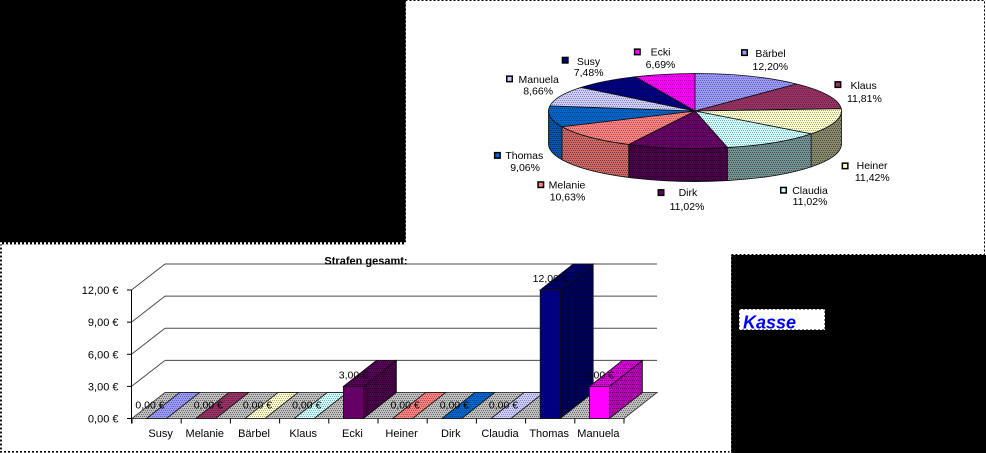 This screenshot has height=453, width=986. What do you see at coordinates (103, 323) in the screenshot?
I see `svg-text: 9,00 €` at bounding box center [103, 323].